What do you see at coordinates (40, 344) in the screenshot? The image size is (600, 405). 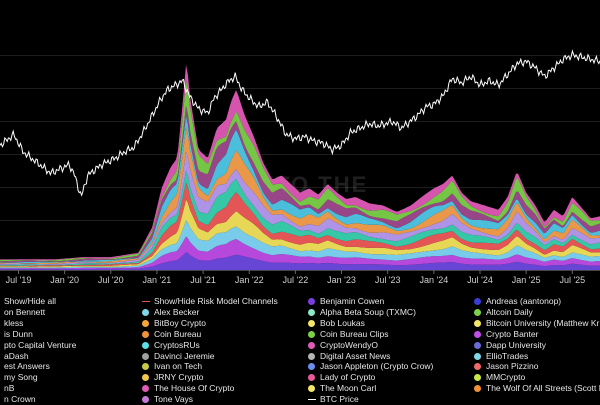 I see `legend-item-label: pto Capital Venture` at bounding box center [40, 344].